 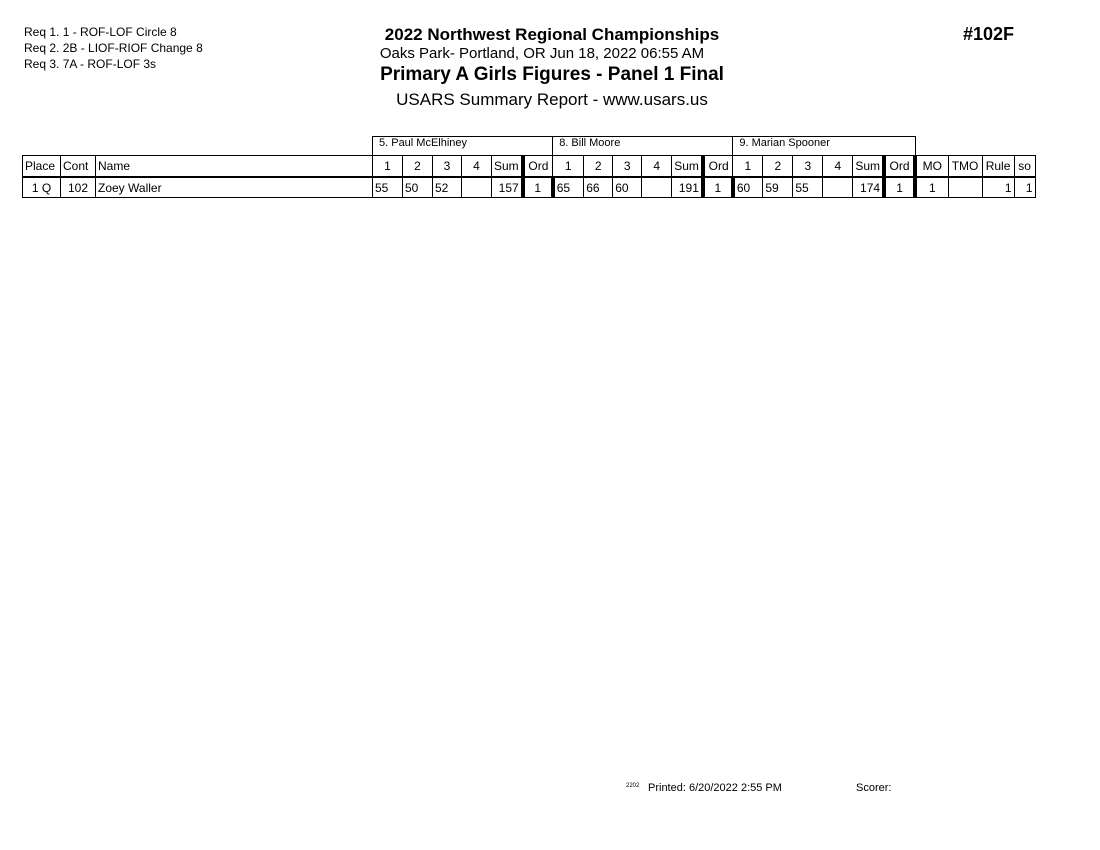 I want to click on judge-name: 5. Paul McElhiney, so click(x=462, y=146).